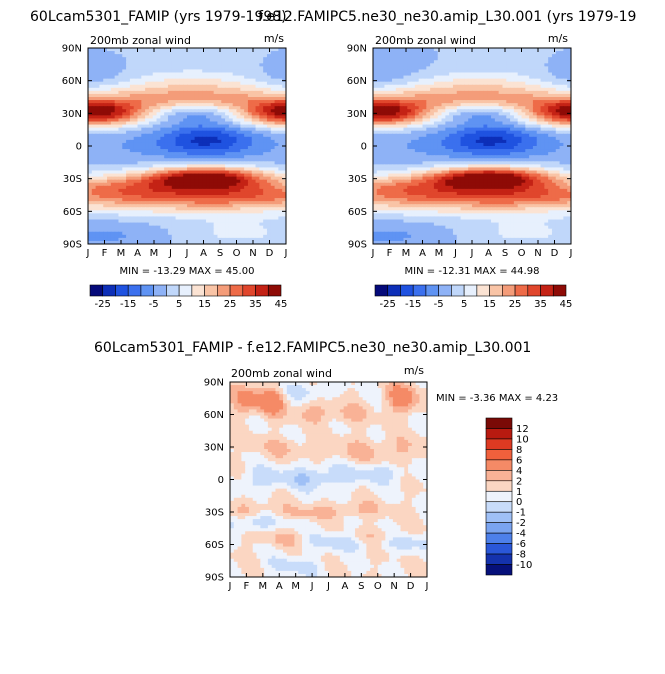 This screenshot has width=665, height=674. What do you see at coordinates (105, 253) in the screenshot?
I see `panel-a-xtick-label: F` at bounding box center [105, 253].